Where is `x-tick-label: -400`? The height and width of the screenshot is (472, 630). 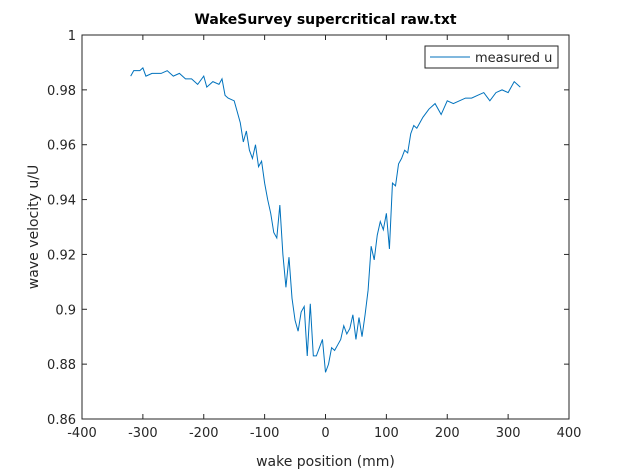
x-tick-label: -400 is located at coordinates (82, 433).